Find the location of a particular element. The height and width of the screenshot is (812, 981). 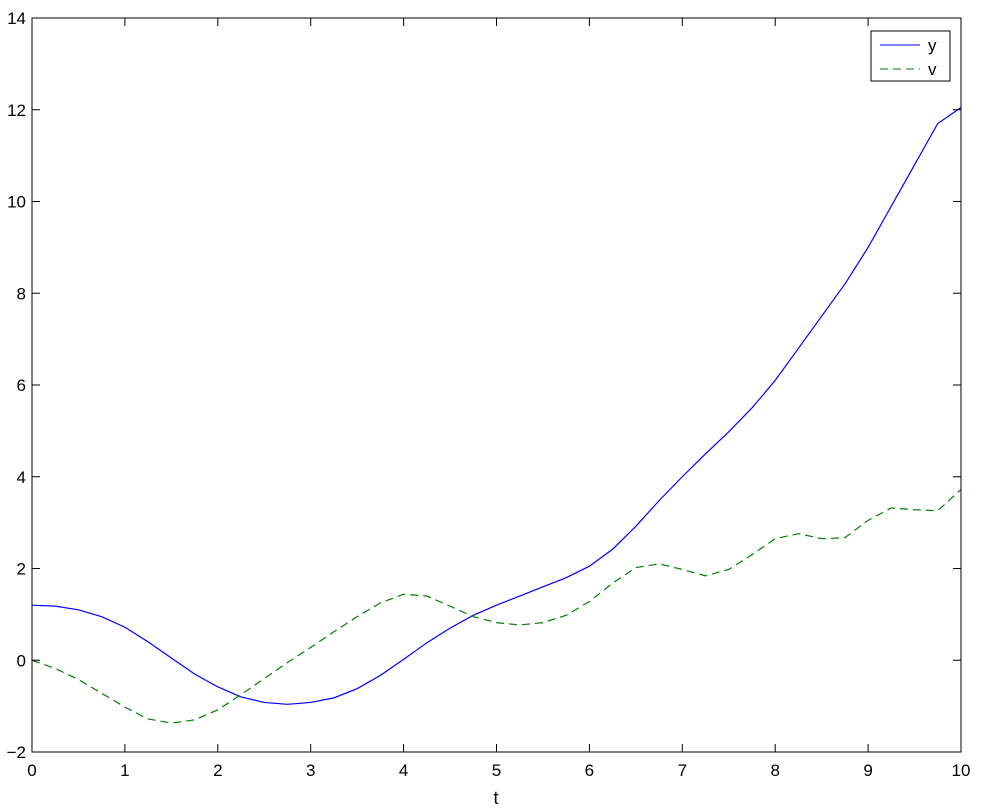

legend-label-v: v is located at coordinates (932, 69).